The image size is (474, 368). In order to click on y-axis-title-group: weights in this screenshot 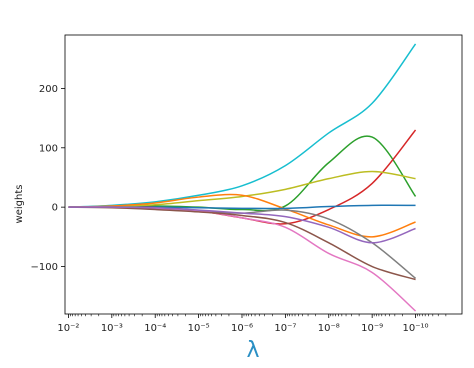, I will do `click(19, 204)`.